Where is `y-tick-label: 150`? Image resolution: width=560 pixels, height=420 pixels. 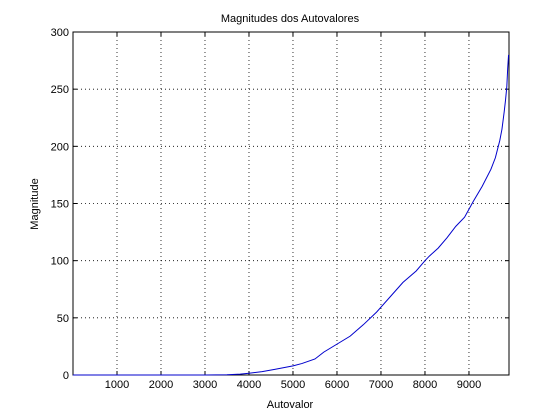 y-tick-label: 150 is located at coordinates (60, 205).